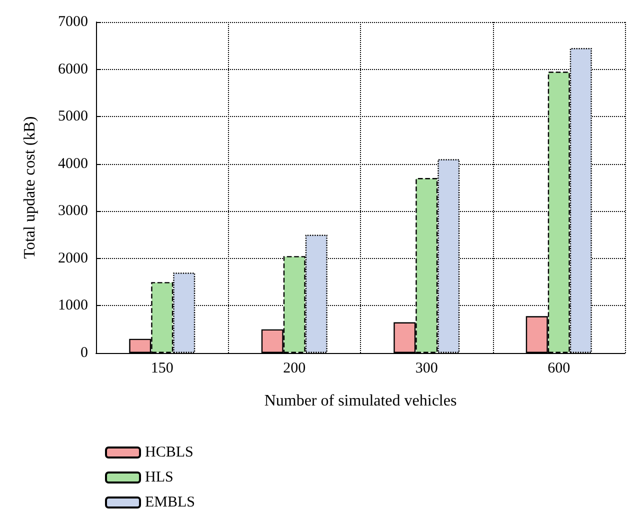 Image resolution: width=635 pixels, height=529 pixels. I want to click on legend-label: HLS, so click(159, 478).